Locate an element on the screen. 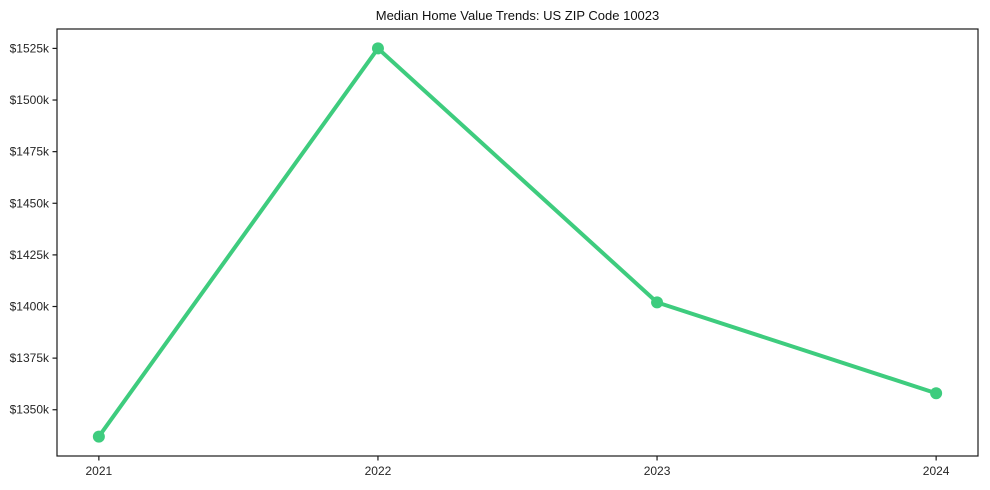  y-tick-label: $1500k is located at coordinates (30, 100).